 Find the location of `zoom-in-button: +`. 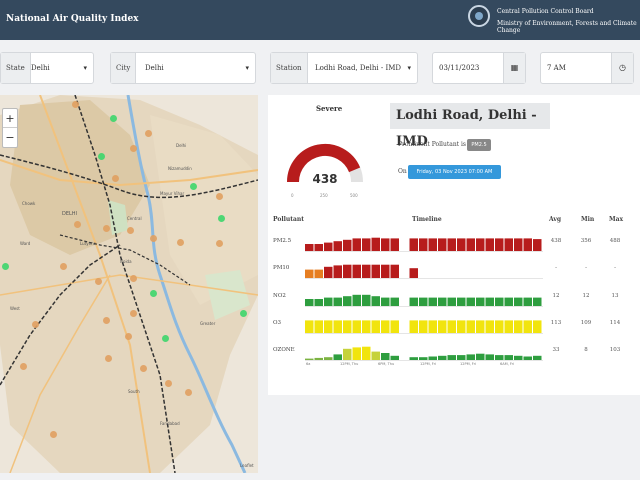

zoom-in-button: + is located at coordinates (10, 118).